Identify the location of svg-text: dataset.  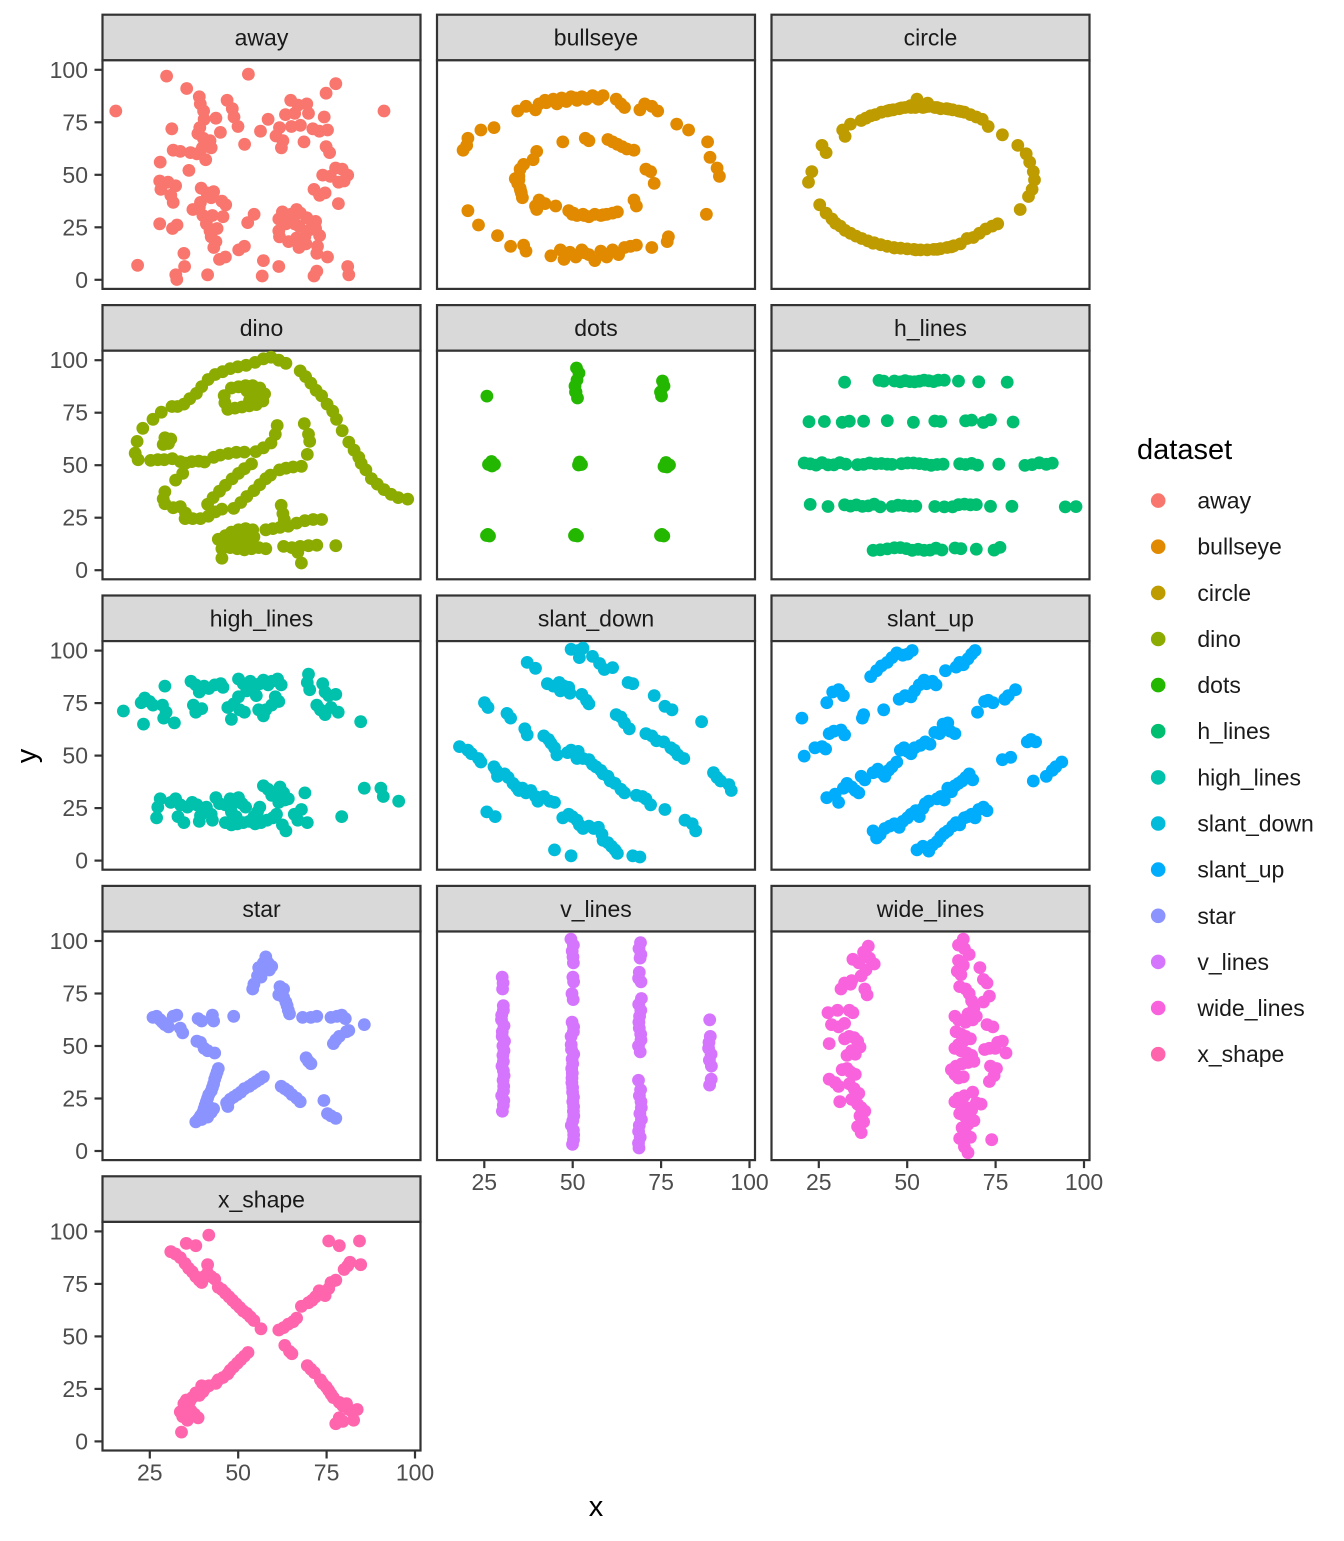
(1184, 450).